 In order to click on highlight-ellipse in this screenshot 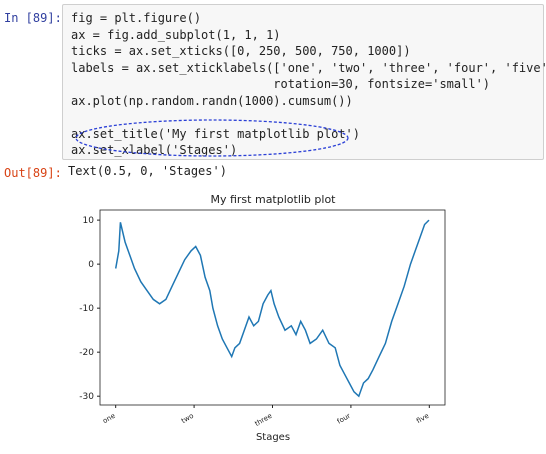, I will do `click(212, 138)`.